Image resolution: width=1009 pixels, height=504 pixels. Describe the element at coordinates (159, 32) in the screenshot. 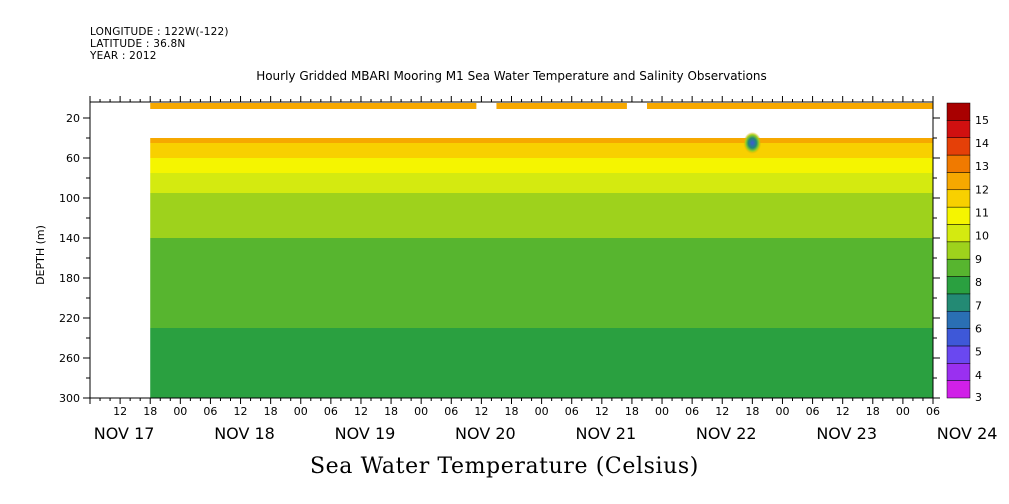

I see `longitude-label: LONGITUDE : 122W(-122)` at that location.